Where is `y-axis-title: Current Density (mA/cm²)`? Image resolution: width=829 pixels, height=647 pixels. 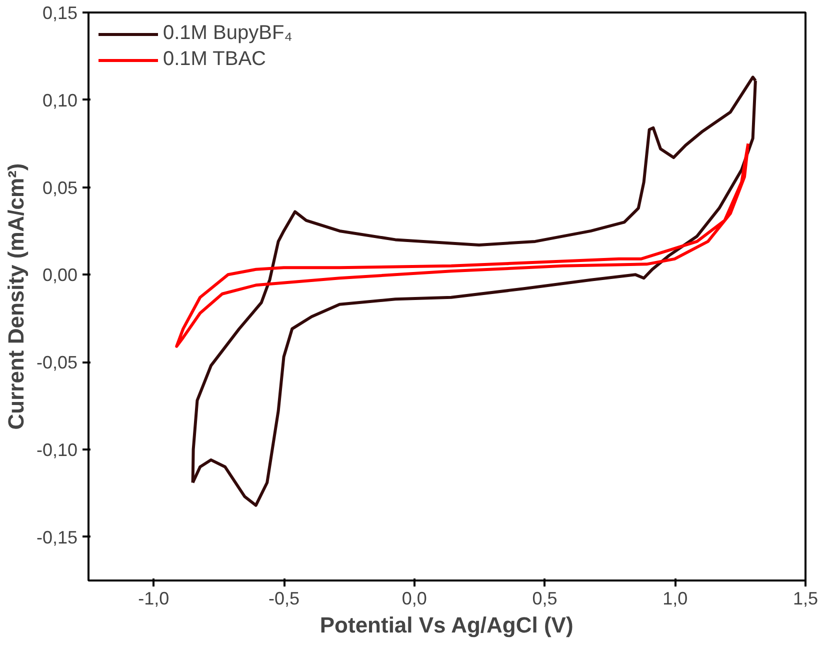
y-axis-title: Current Density (mA/cm²) is located at coordinates (15, 296).